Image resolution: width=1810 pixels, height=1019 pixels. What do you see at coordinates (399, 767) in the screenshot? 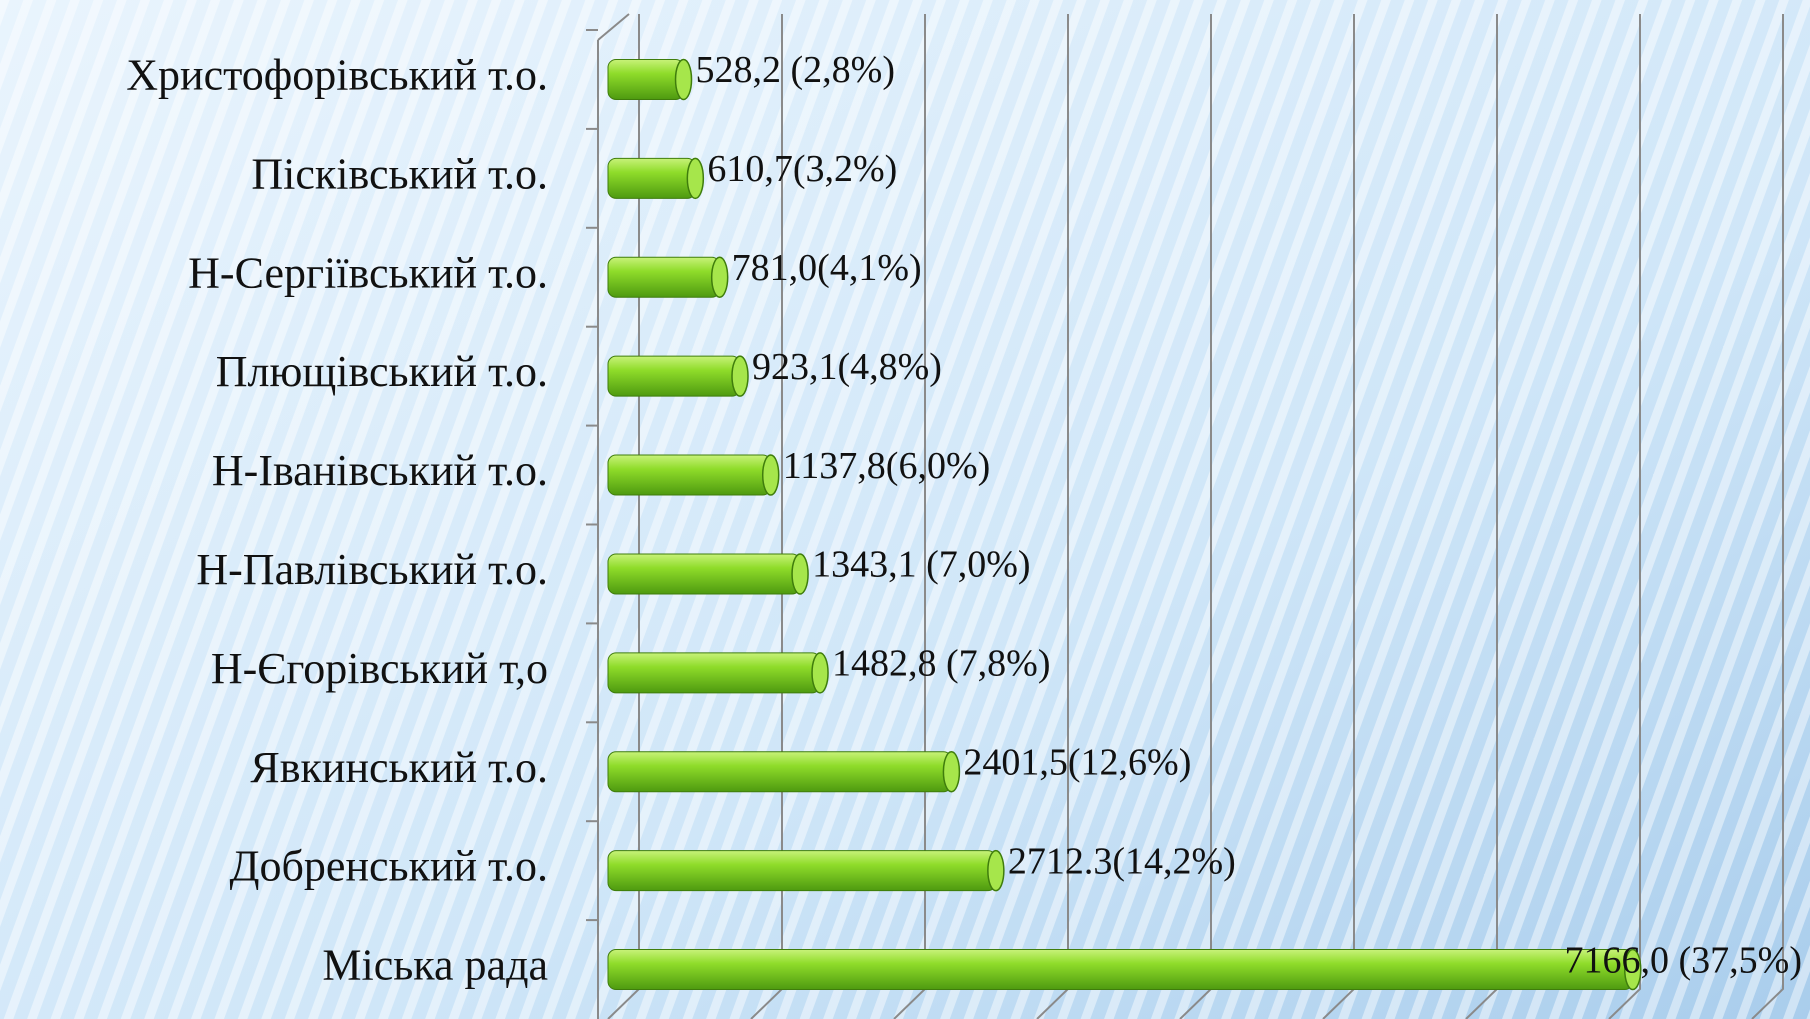
I see `y-tick-label: Явкинський т.о.` at bounding box center [399, 767].